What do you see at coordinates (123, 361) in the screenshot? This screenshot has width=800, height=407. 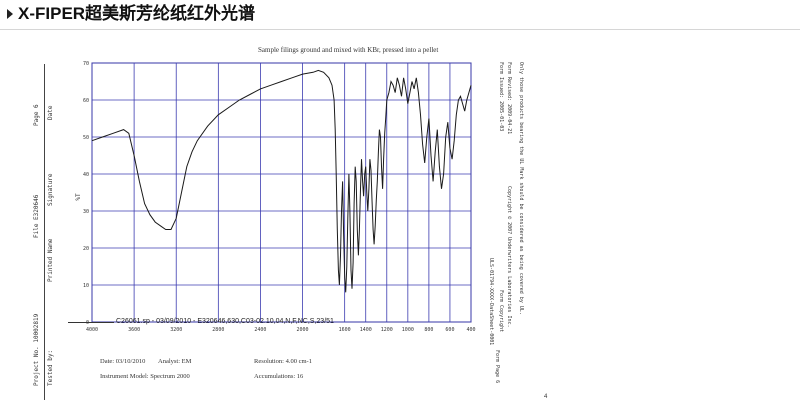 I see `info-date: Date: 03/10/2010` at bounding box center [123, 361].